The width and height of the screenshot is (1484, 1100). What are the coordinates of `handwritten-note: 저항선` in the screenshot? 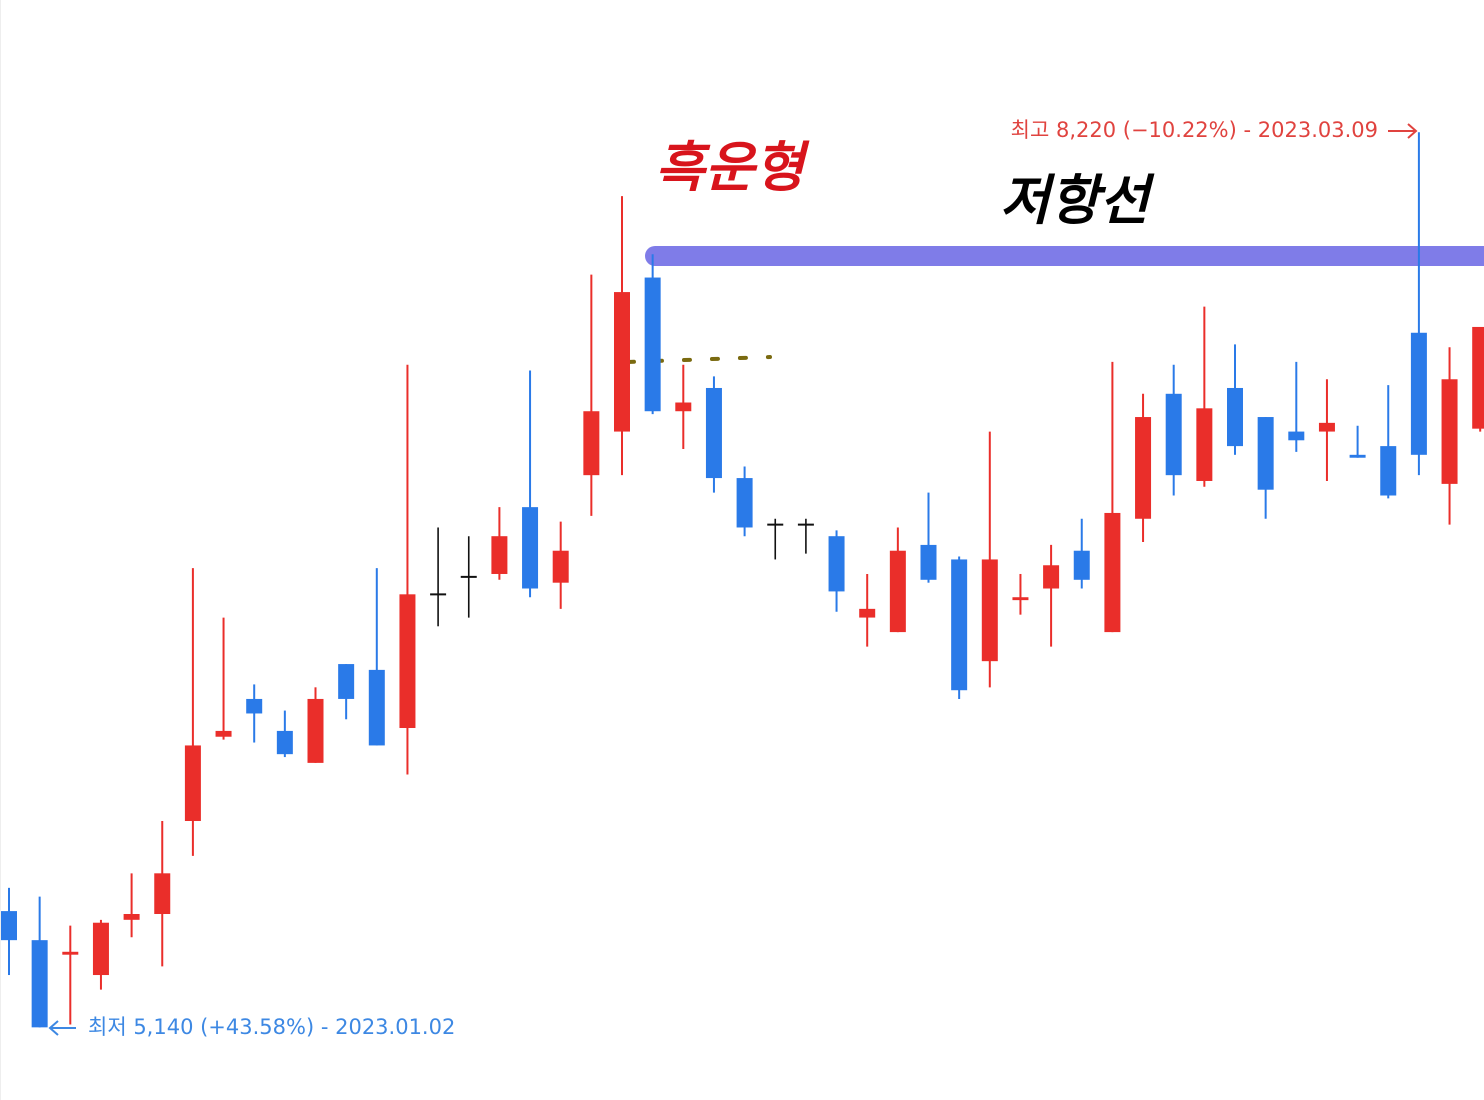 It's located at (1077, 200).